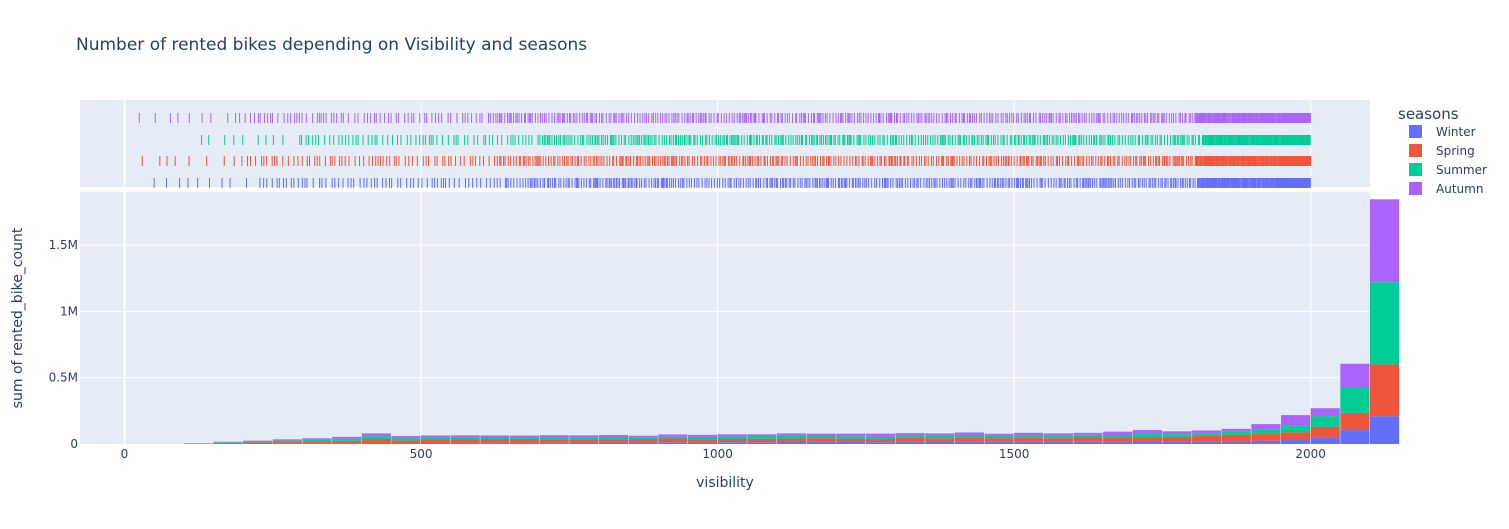 The image size is (1509, 529). Describe the element at coordinates (1428, 114) in the screenshot. I see `legend-title: seasons` at that location.